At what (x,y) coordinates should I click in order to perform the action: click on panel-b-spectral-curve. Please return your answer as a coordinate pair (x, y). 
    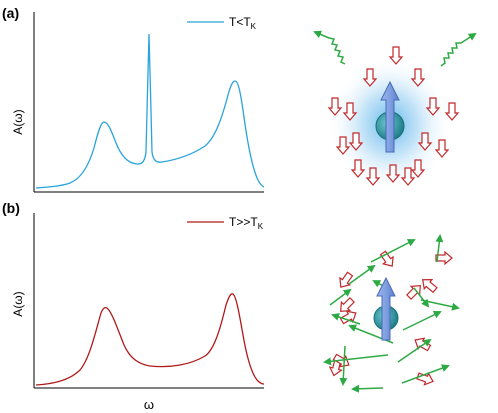
    Looking at the image, I should click on (150, 339).